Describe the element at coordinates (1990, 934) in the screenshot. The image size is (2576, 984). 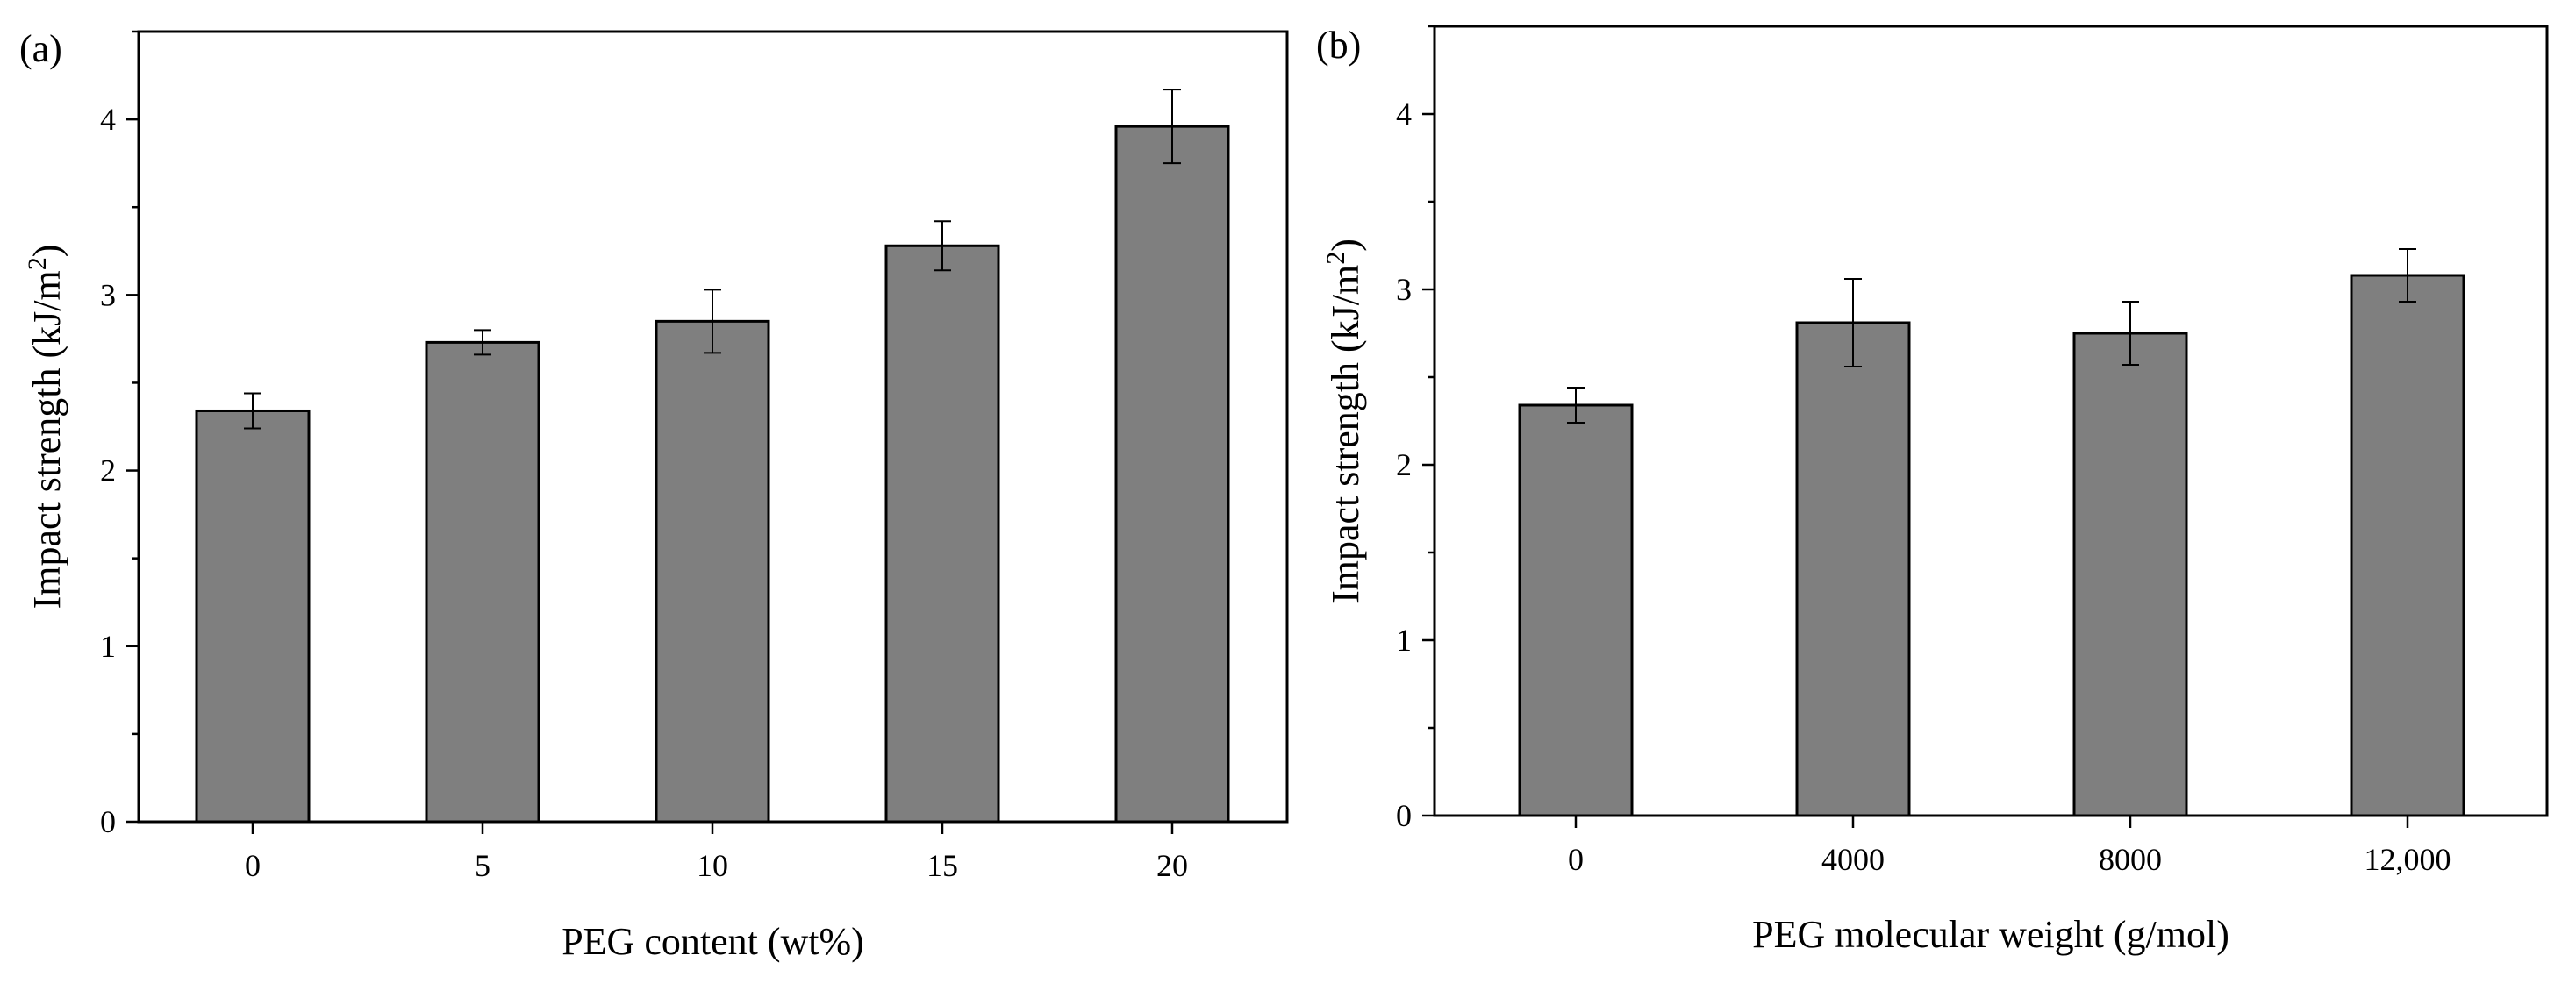
I see `panel-b-x-axis-title: PEG molecular weight (g/mol)` at that location.